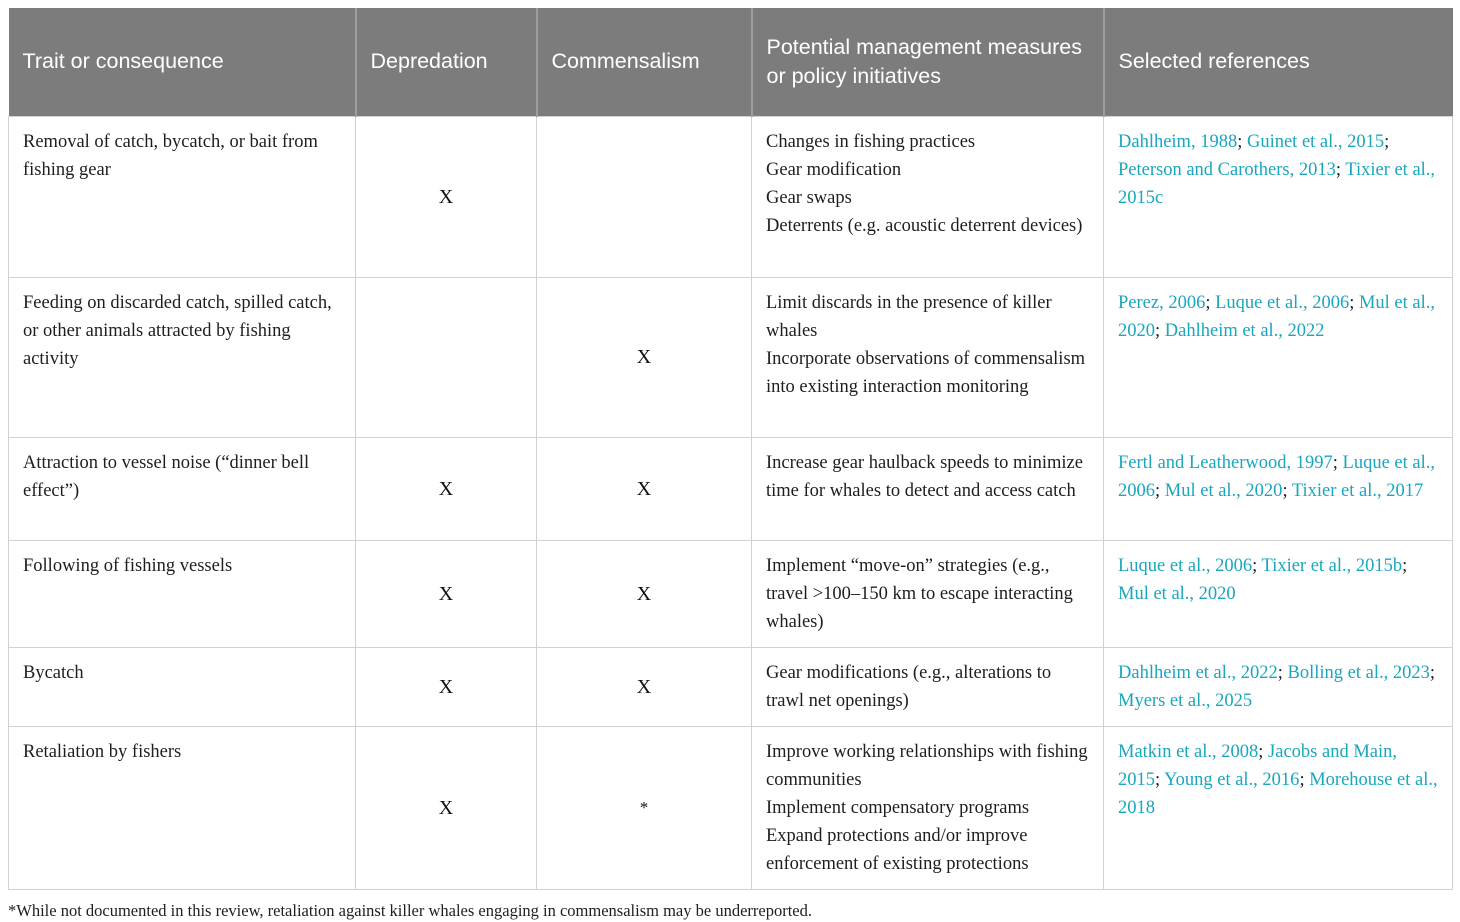  What do you see at coordinates (182, 686) in the screenshot?
I see `trait-cell: Bycatch` at bounding box center [182, 686].